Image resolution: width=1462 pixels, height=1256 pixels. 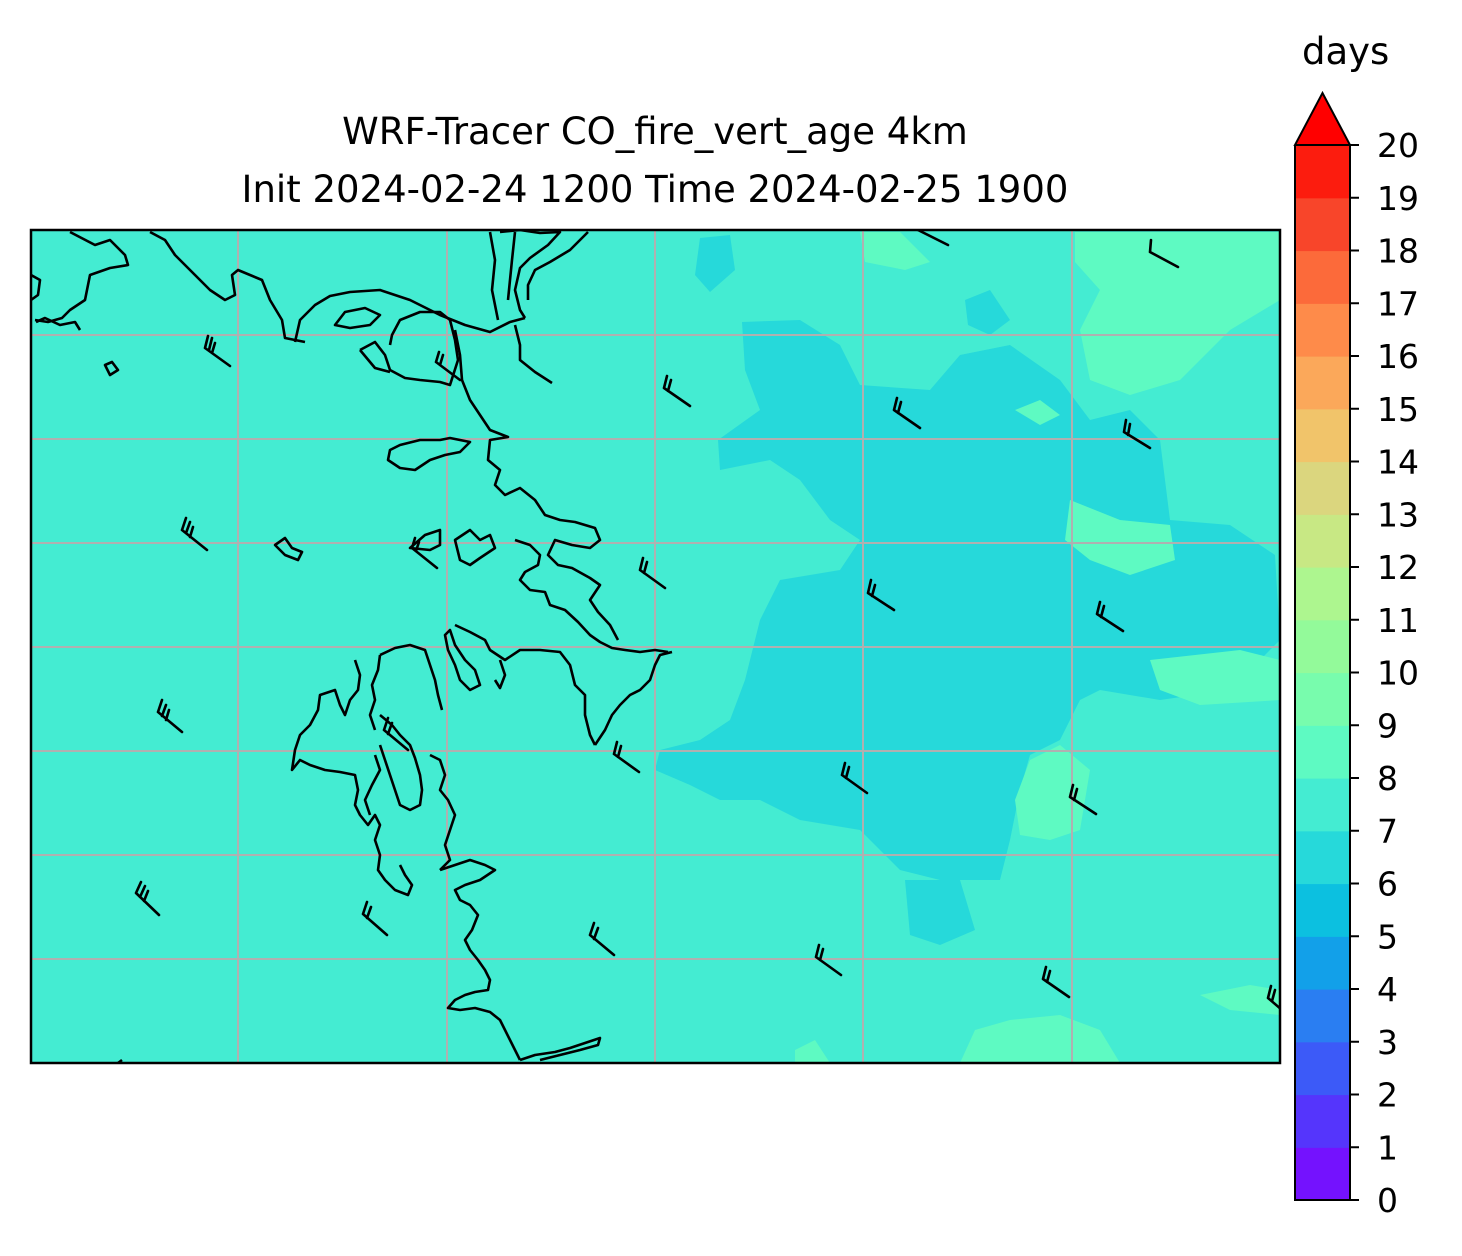 What do you see at coordinates (1387, 1042) in the screenshot?
I see `colorbar-tick-label: 3` at bounding box center [1387, 1042].